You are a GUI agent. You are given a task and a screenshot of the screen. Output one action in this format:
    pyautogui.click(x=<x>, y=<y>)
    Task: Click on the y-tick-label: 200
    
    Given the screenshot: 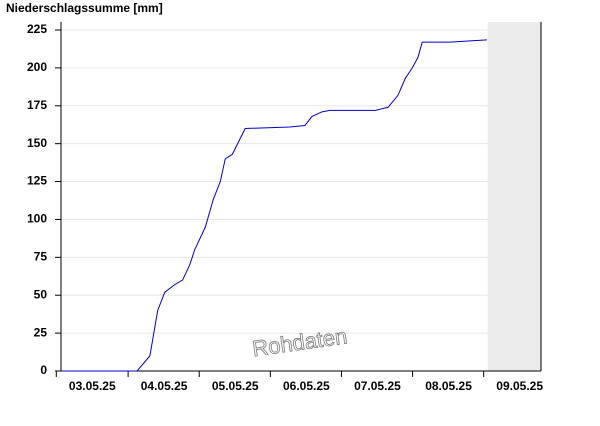 What is the action you would take?
    pyautogui.click(x=37, y=67)
    